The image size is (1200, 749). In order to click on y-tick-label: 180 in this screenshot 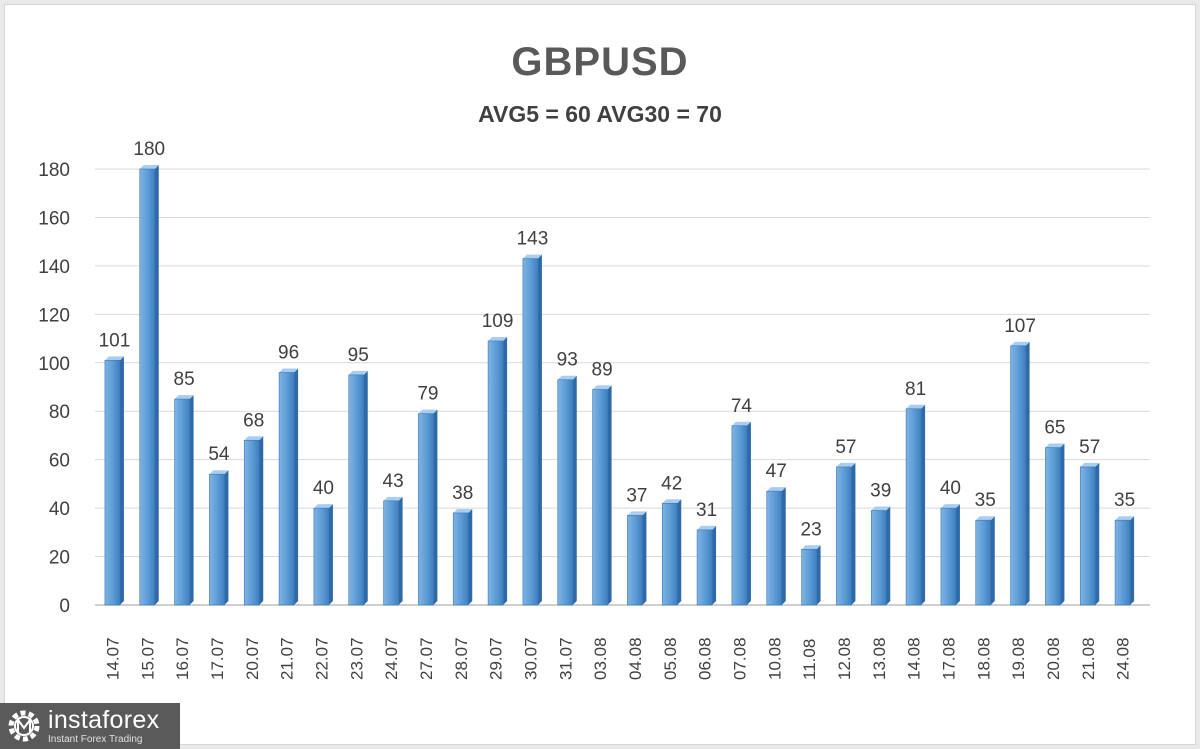, I will do `click(54, 170)`.